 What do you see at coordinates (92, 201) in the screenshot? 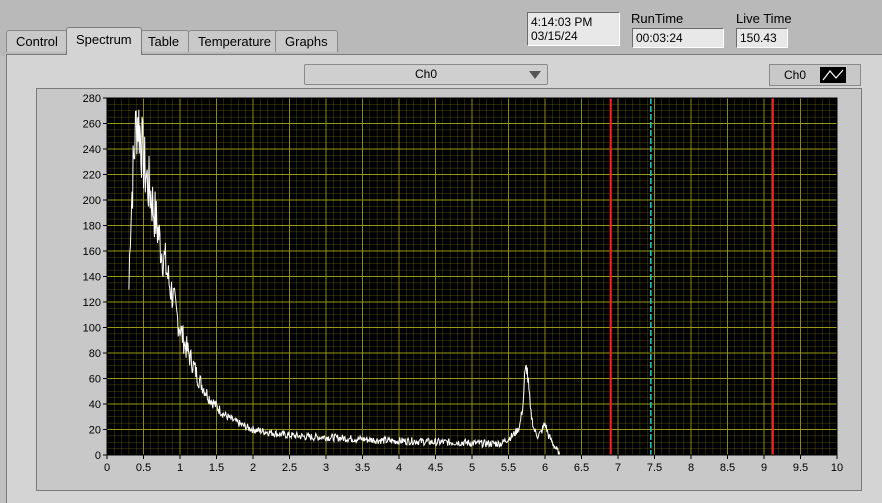
I see `y-tick-label: 200` at bounding box center [92, 201].